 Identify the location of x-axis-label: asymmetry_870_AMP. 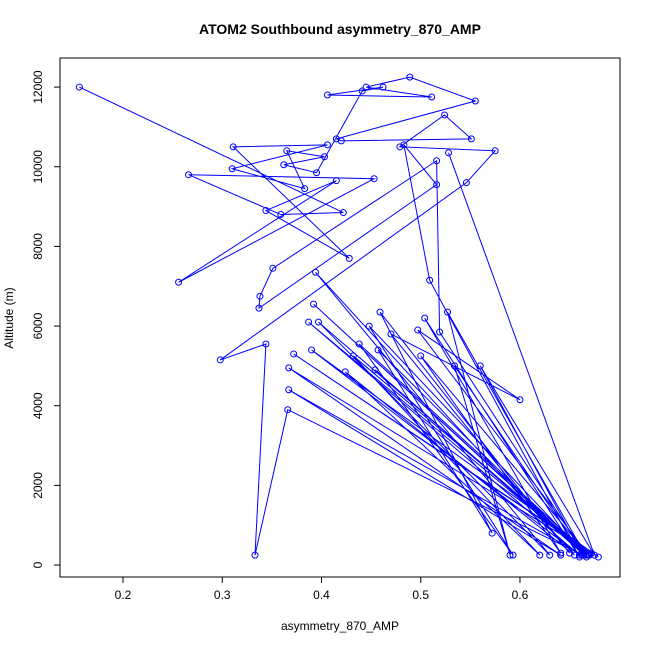
(340, 626).